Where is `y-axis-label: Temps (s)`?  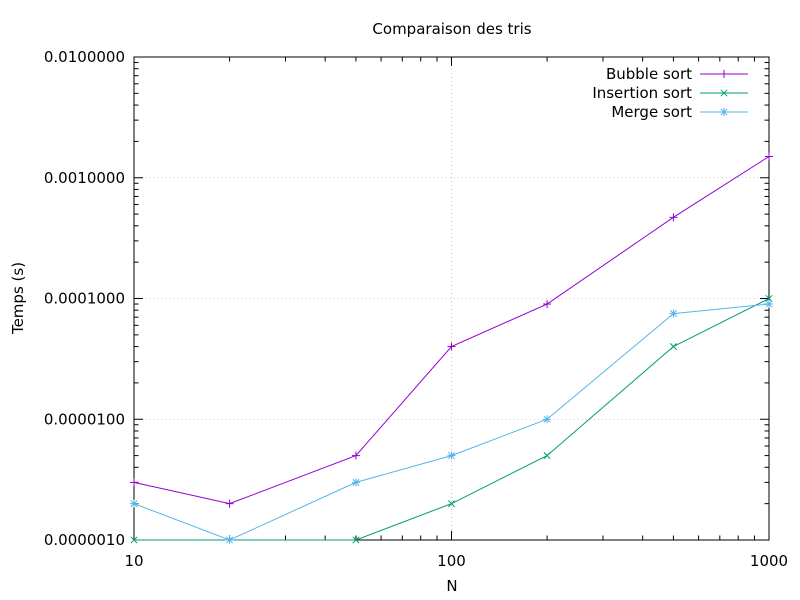
y-axis-label: Temps (s) is located at coordinates (18, 298).